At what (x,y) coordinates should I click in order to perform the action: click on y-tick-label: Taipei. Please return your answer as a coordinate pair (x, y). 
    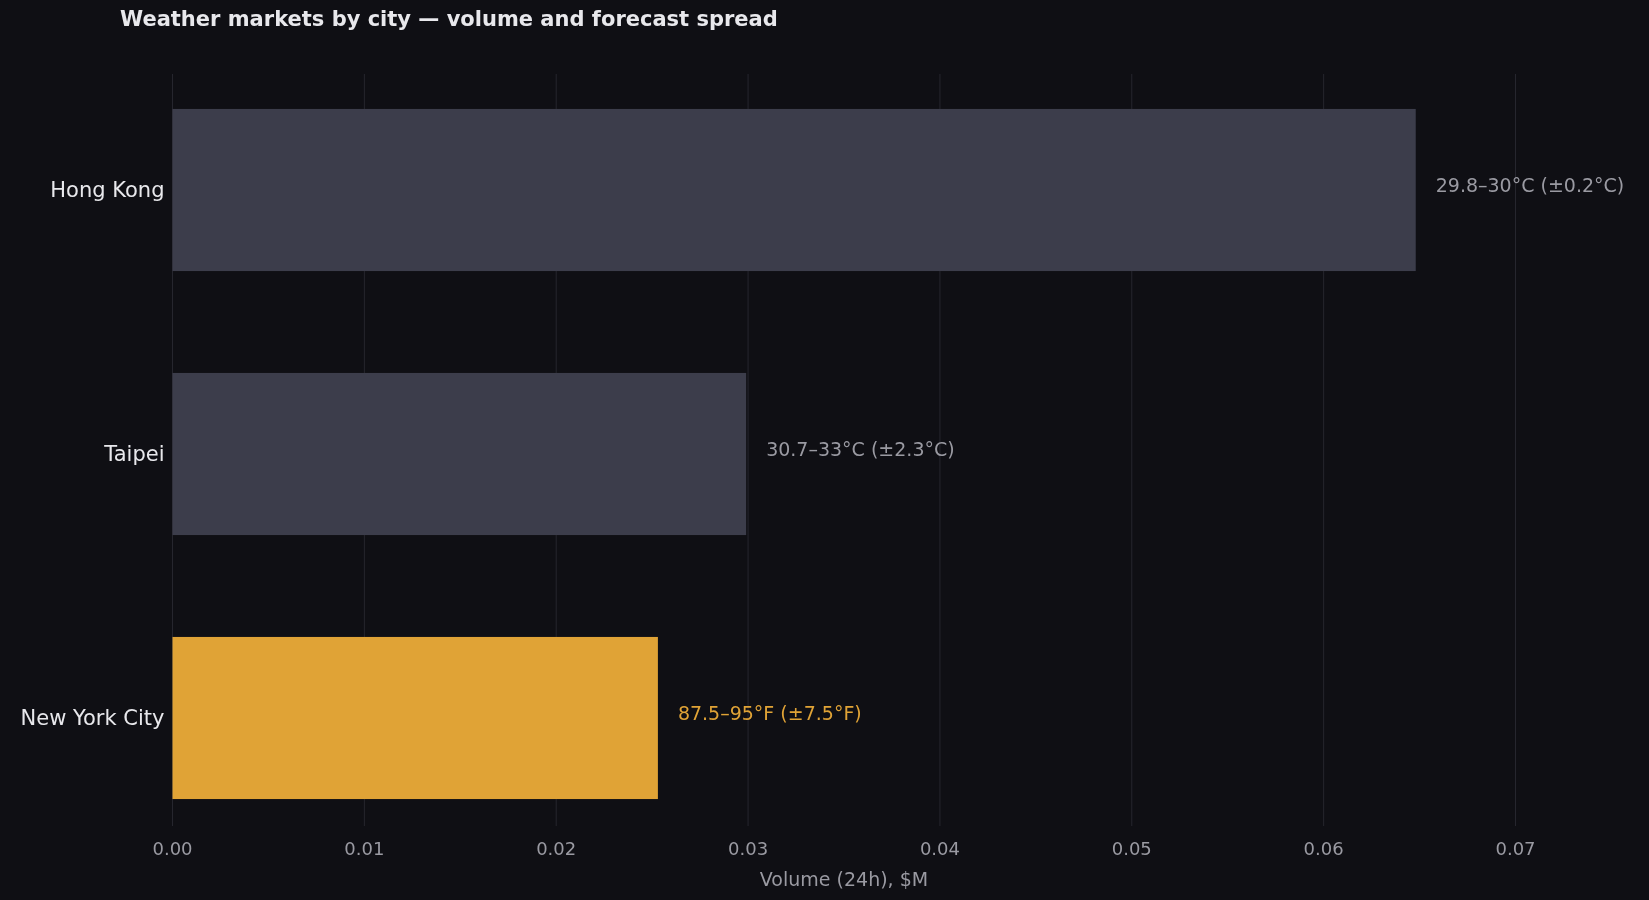
    Looking at the image, I should click on (134, 454).